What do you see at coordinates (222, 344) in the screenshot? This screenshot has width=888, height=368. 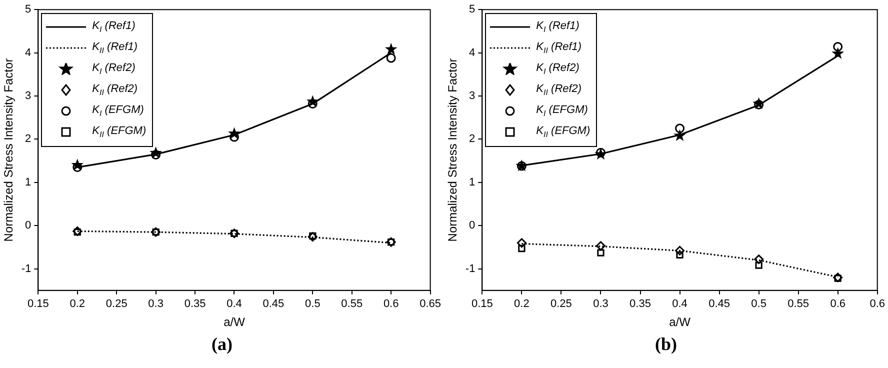 I see `text: (a)` at bounding box center [222, 344].